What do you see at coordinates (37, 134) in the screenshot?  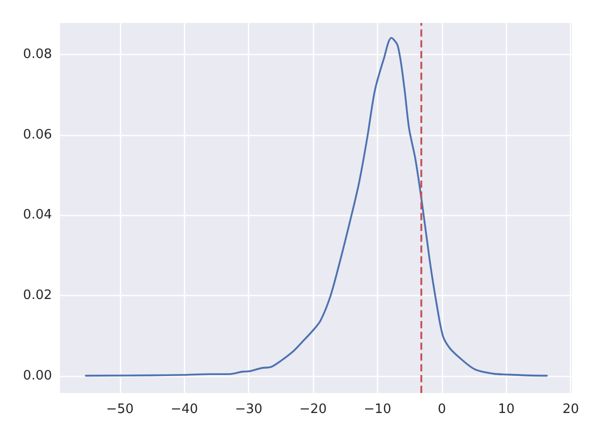 I see `y-tick-label: 0.06` at bounding box center [37, 134].